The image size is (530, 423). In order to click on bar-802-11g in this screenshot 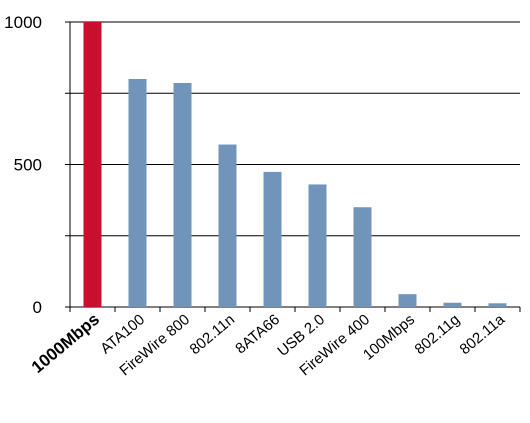, I will do `click(452, 304)`.